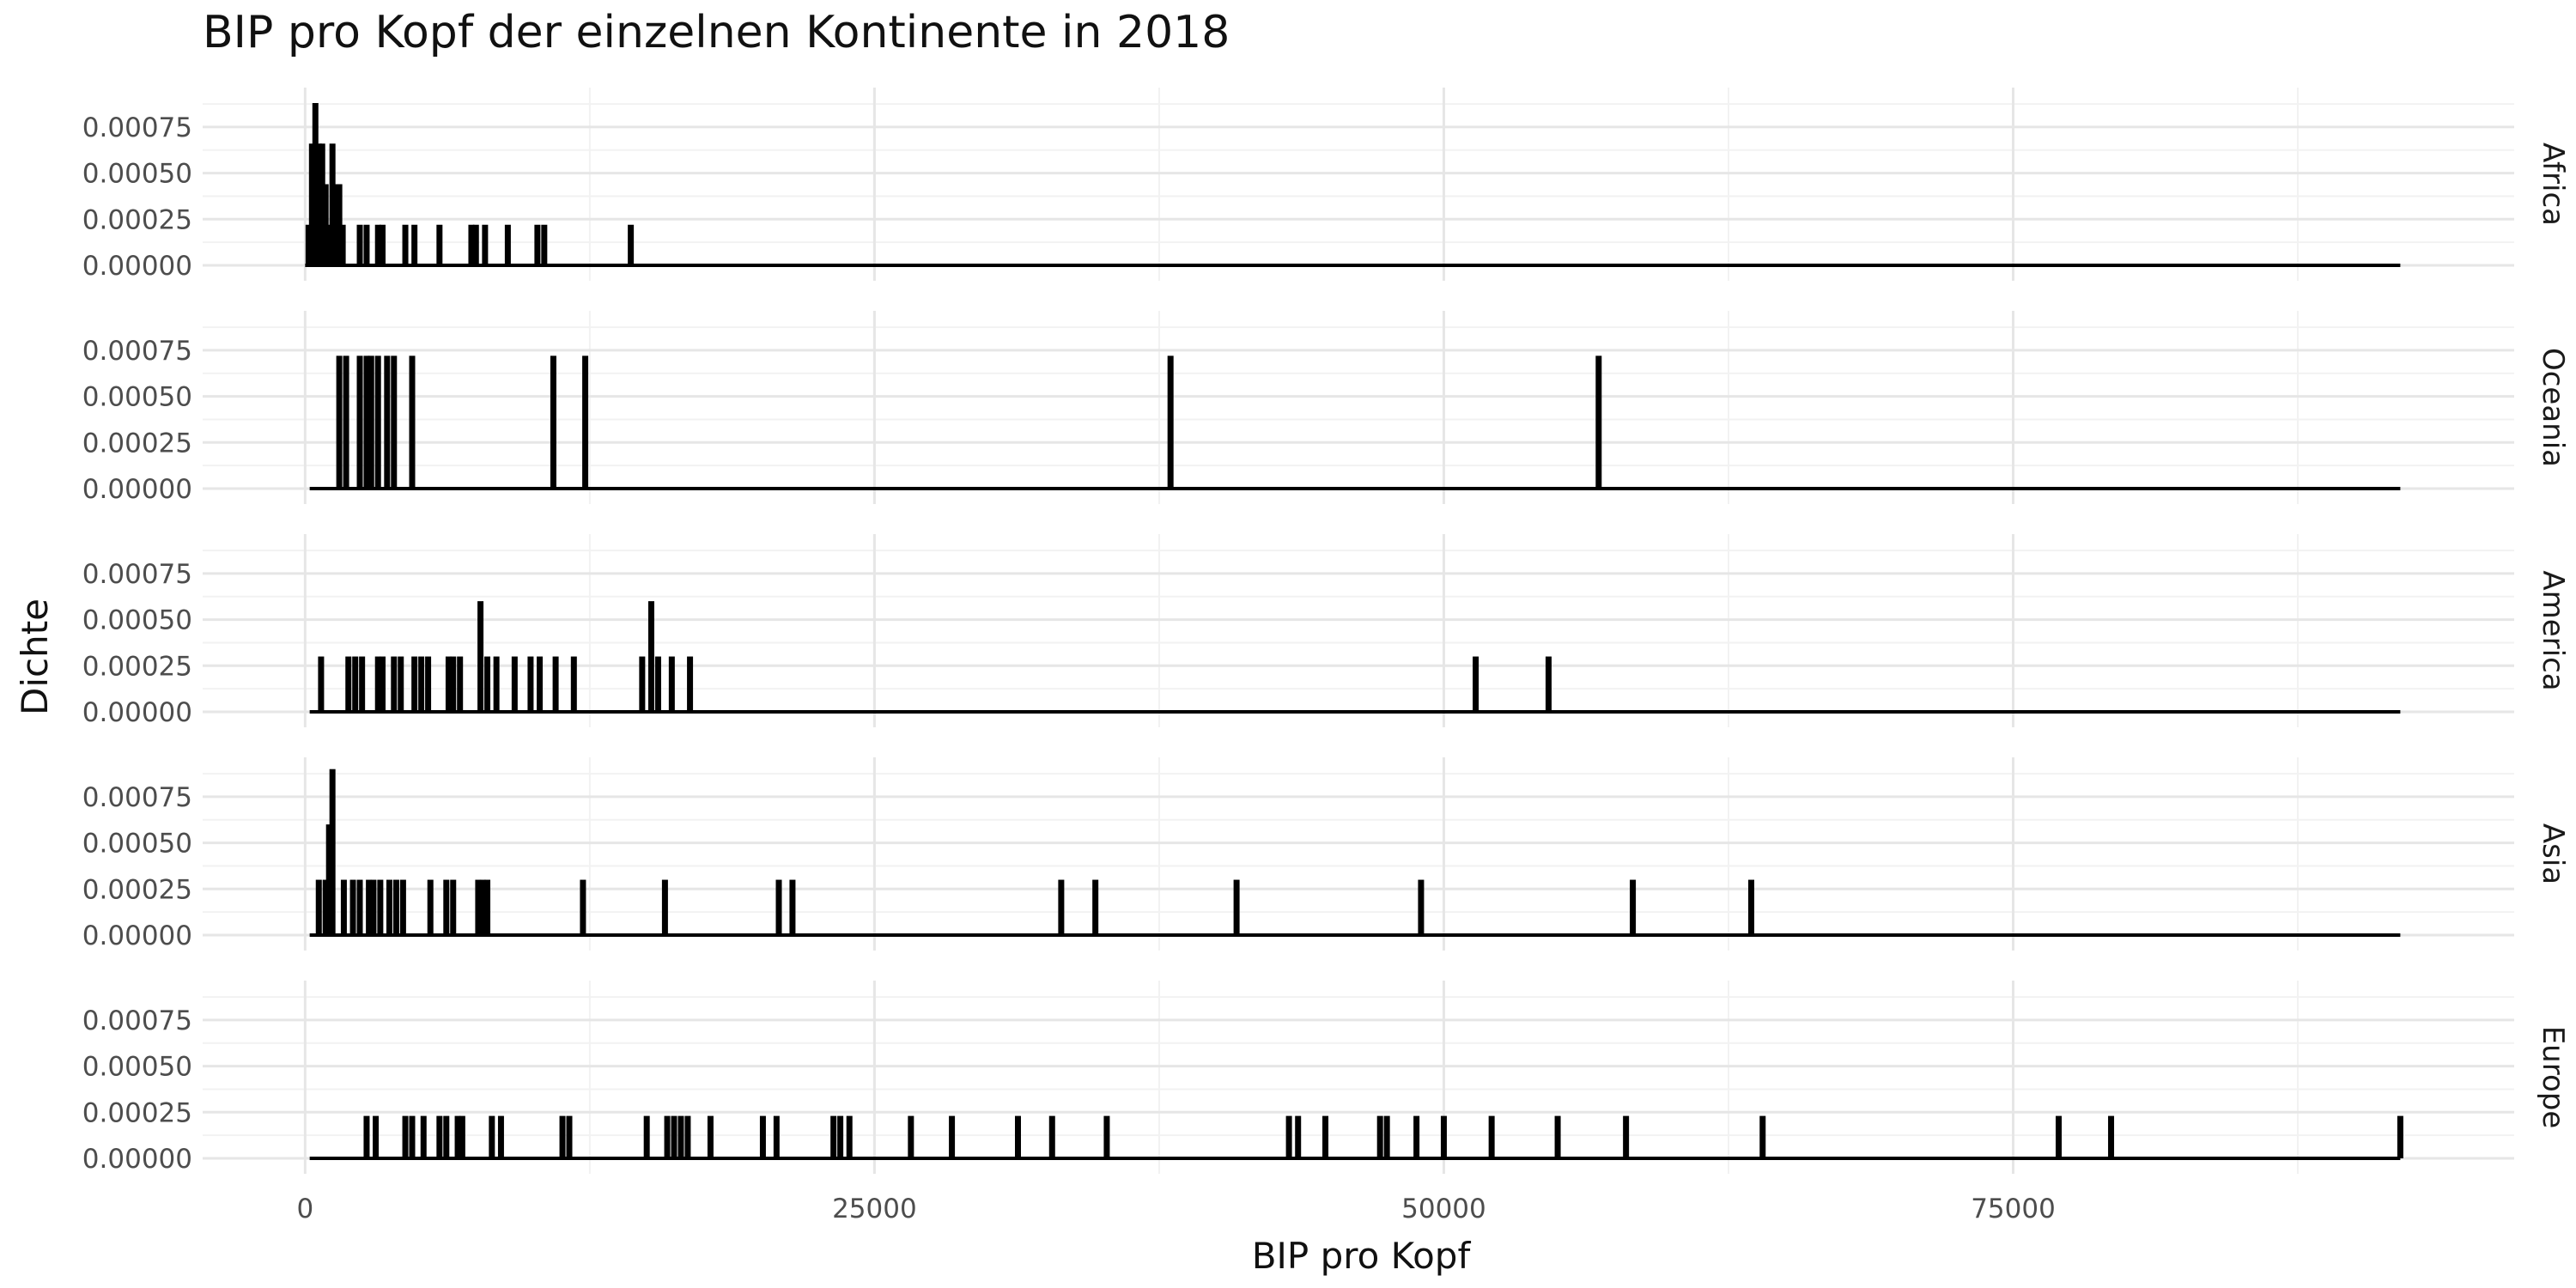  I want to click on x-axis: 0 25000 50000 75000, so click(1175, 1209).